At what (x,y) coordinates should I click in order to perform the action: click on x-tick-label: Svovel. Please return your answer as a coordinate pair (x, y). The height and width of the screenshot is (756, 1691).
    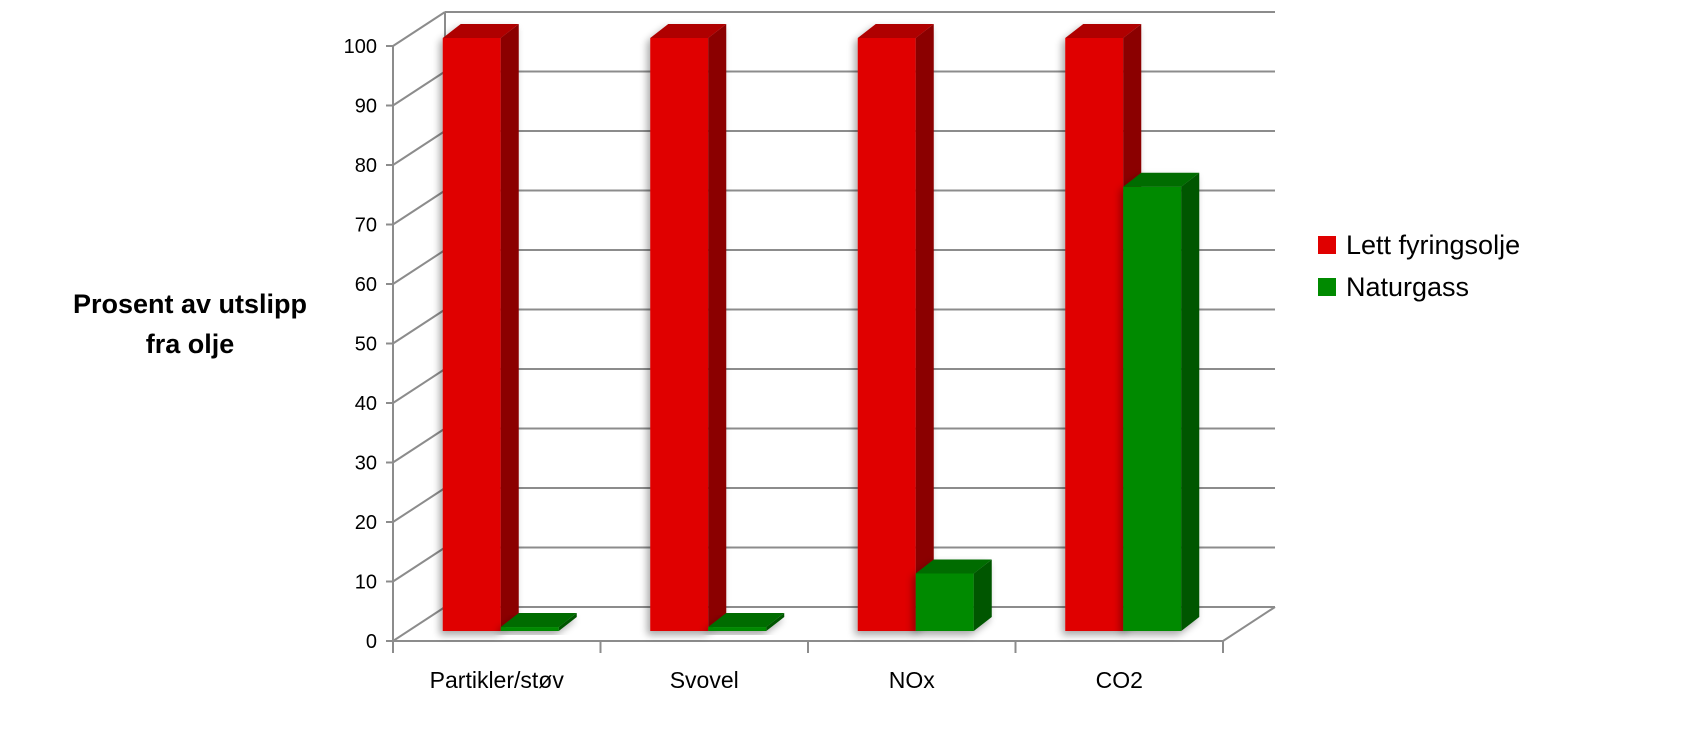
    Looking at the image, I should click on (704, 680).